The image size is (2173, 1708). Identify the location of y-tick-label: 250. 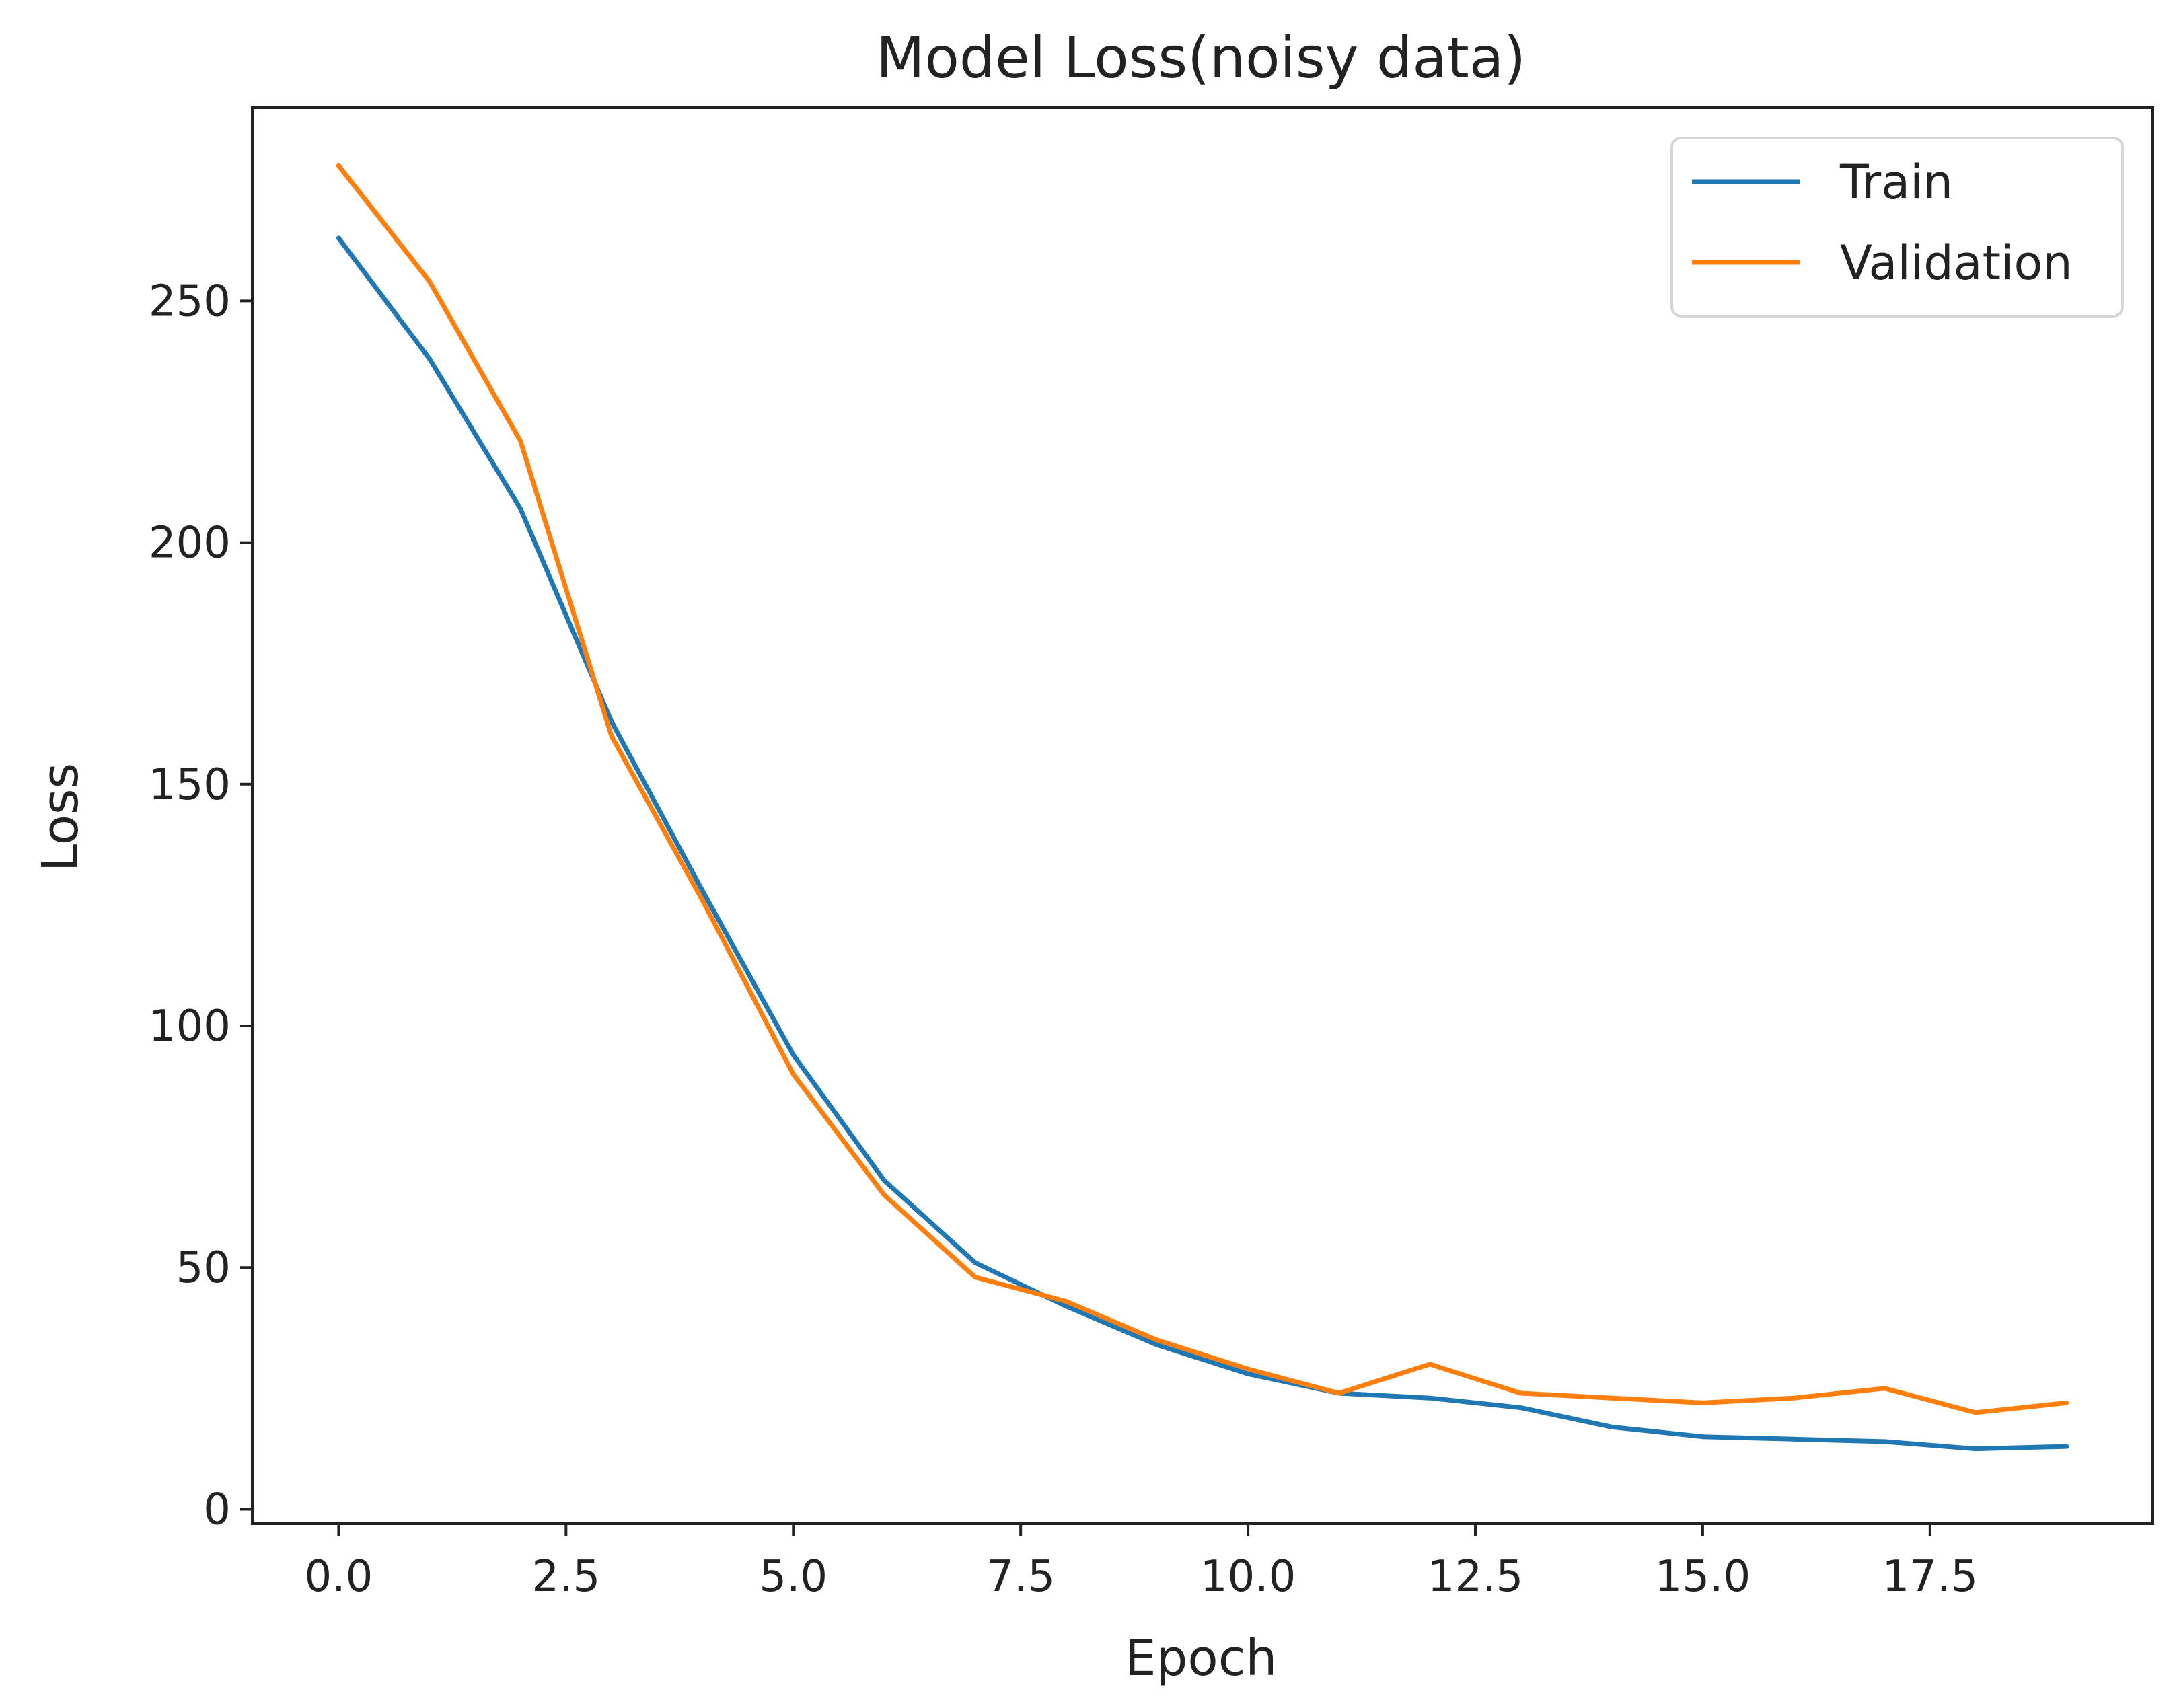
(190, 301).